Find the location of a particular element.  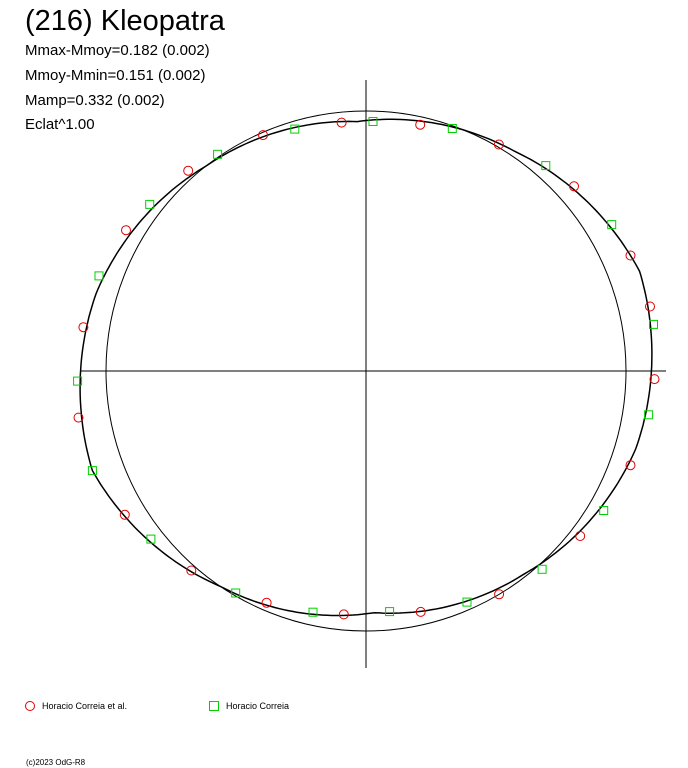

stat-amplitude: Mamp=0.332 (0.002) is located at coordinates (95, 100).